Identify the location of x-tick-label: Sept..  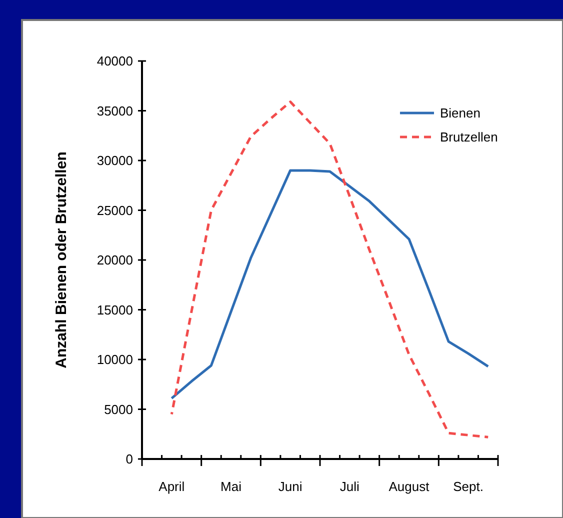
(468, 486).